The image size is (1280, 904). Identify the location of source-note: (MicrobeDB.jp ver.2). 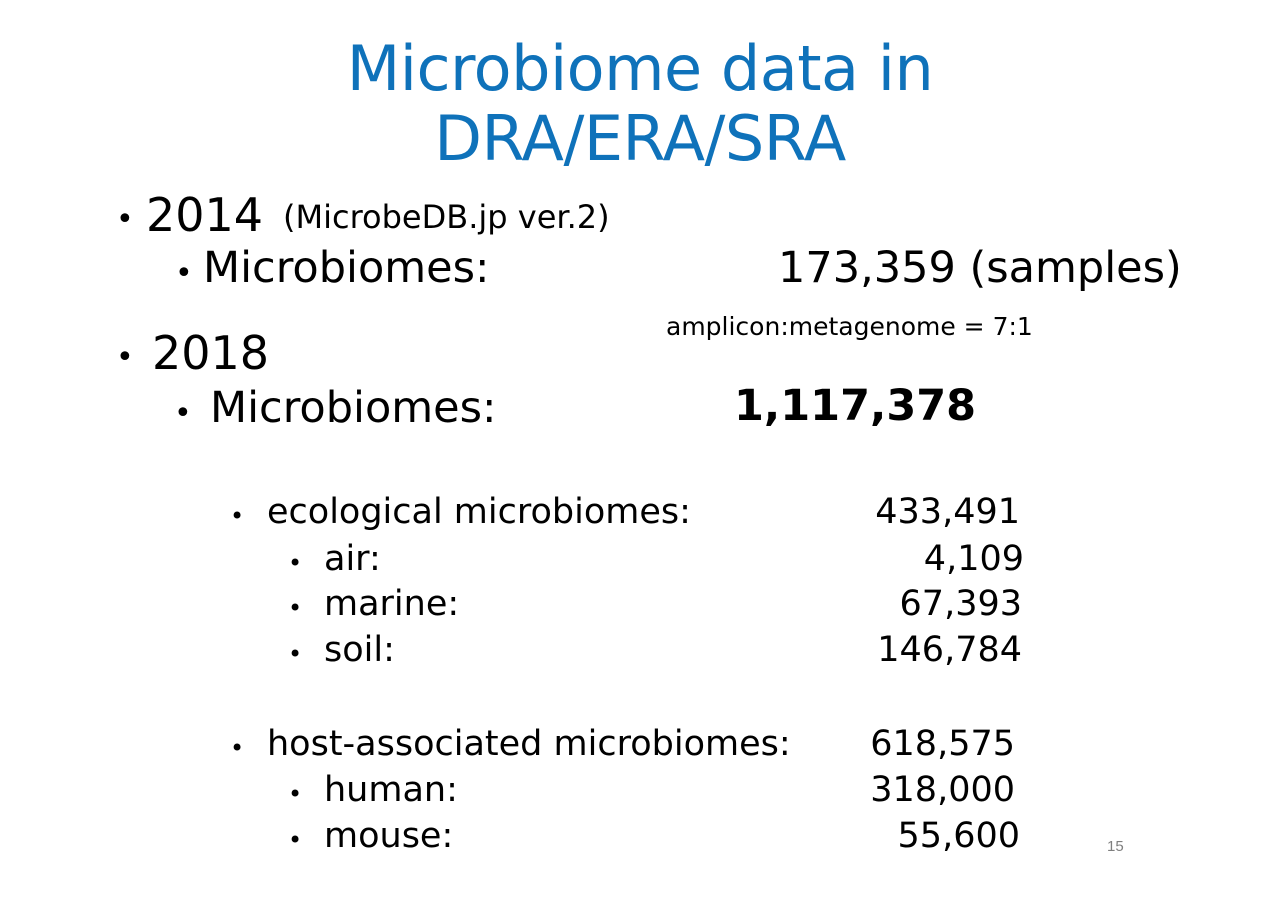
(446, 217).